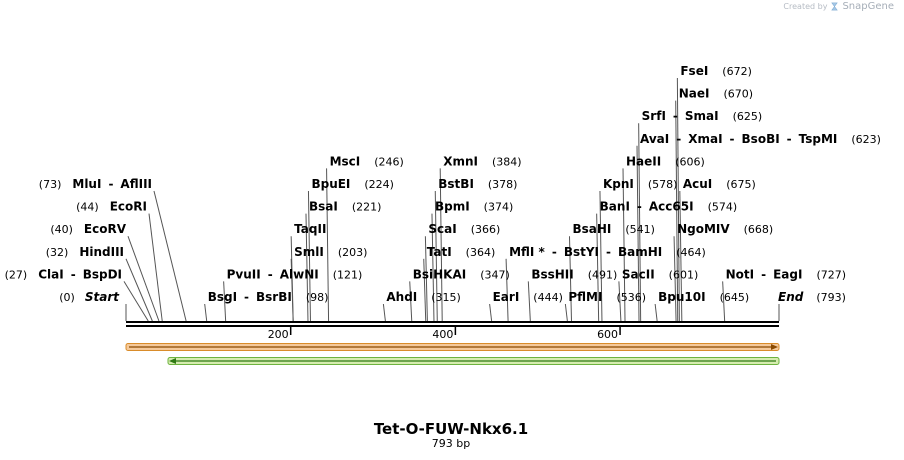  Describe the element at coordinates (818, 139) in the screenshot. I see `enzyme-name: TspMI` at that location.